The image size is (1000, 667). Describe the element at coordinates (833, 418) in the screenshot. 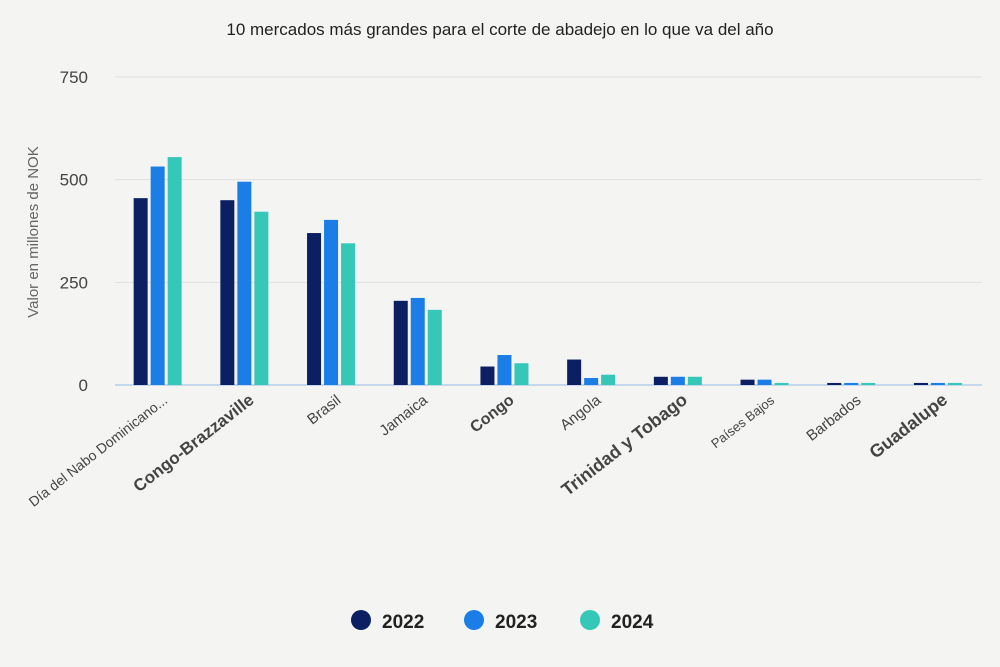

I see `x-tick-label: Barbados` at that location.